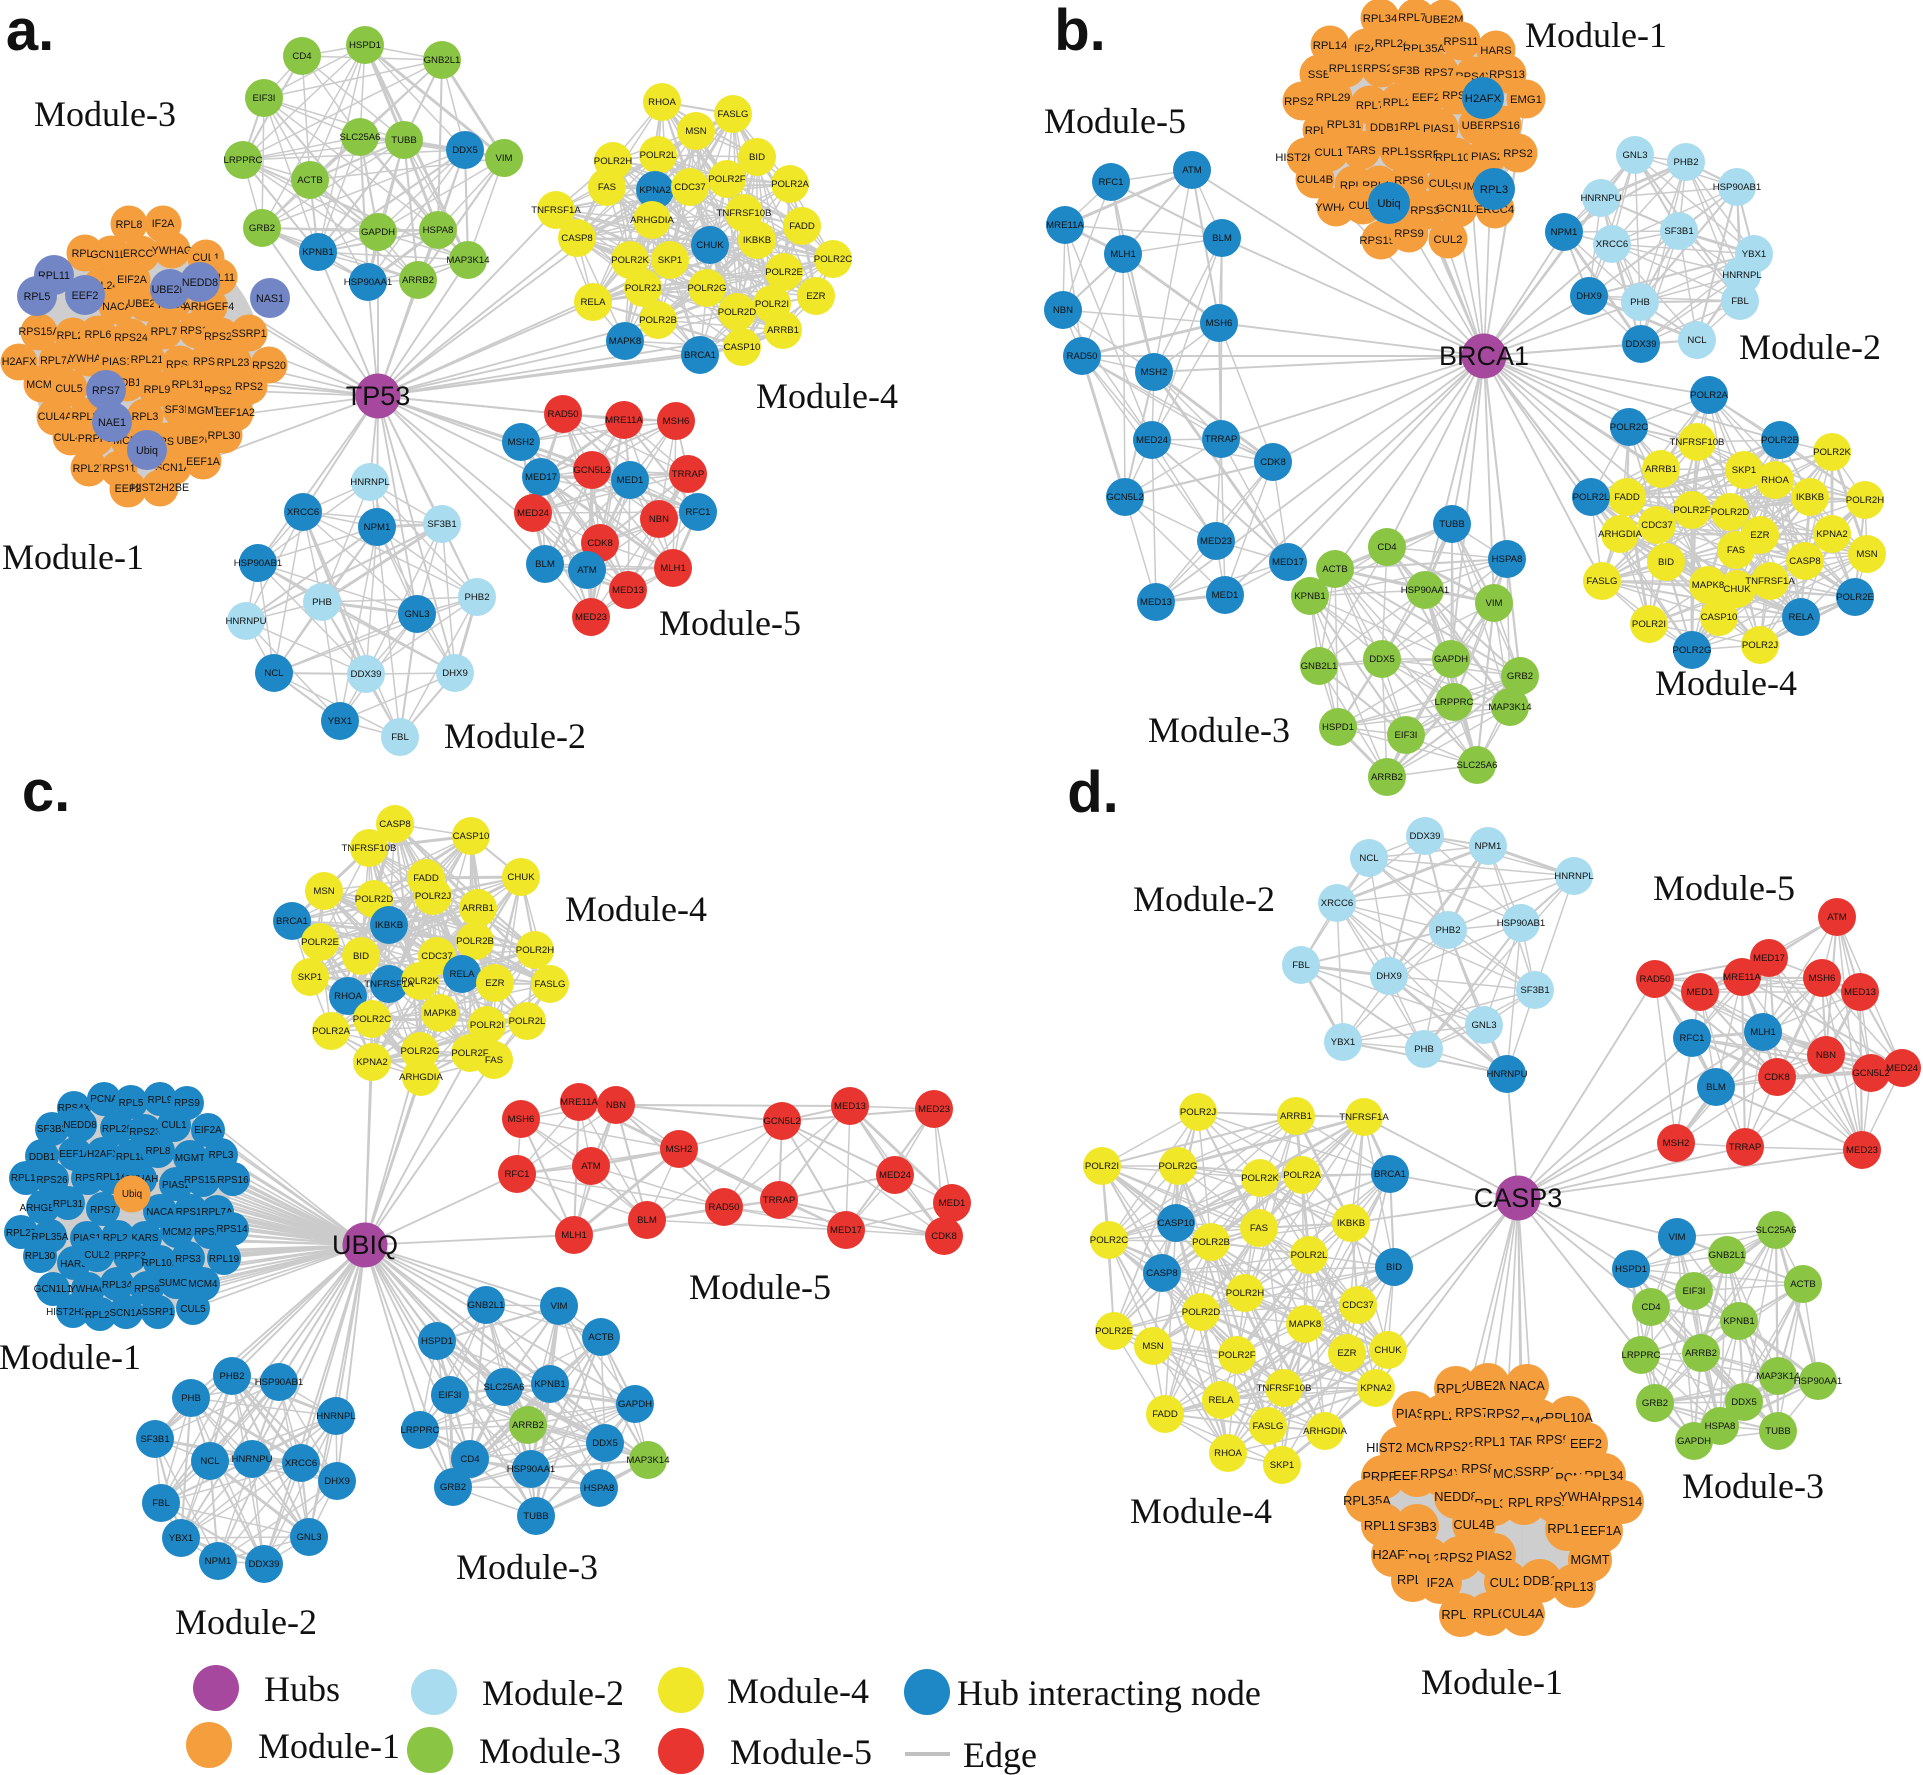 This screenshot has width=1923, height=1775. Describe the element at coordinates (1383, 1525) in the screenshot. I see `svg-text: RPL11` at that location.